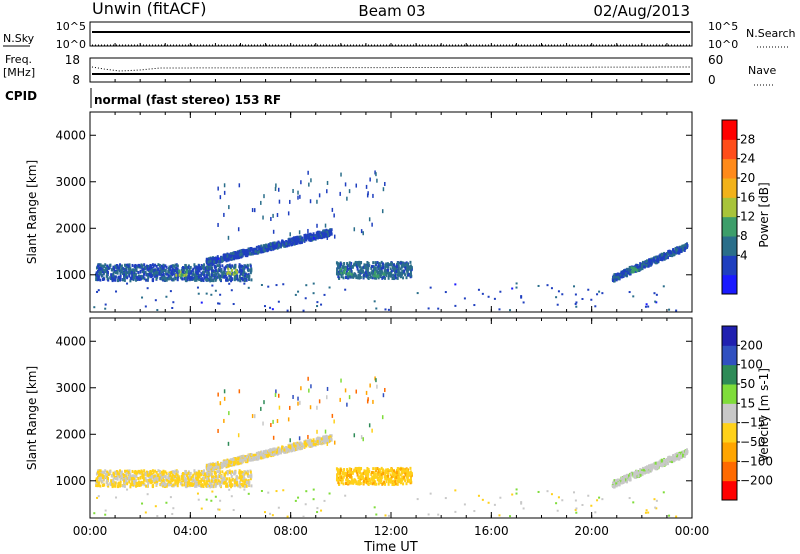 The width and height of the screenshot is (800, 554). What do you see at coordinates (18, 59) in the screenshot?
I see `freq-left-label-1: Freq.` at bounding box center [18, 59].